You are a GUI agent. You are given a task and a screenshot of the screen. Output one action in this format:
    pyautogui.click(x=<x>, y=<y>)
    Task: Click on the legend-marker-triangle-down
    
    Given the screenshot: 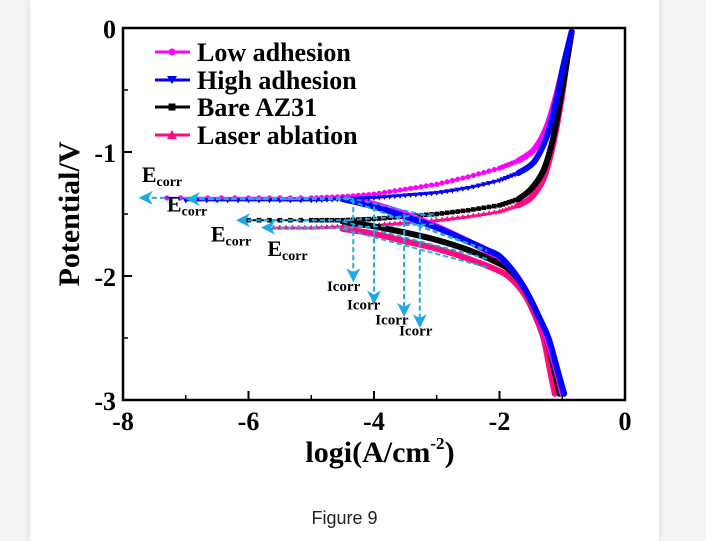 What is the action you would take?
    pyautogui.click(x=172, y=80)
    